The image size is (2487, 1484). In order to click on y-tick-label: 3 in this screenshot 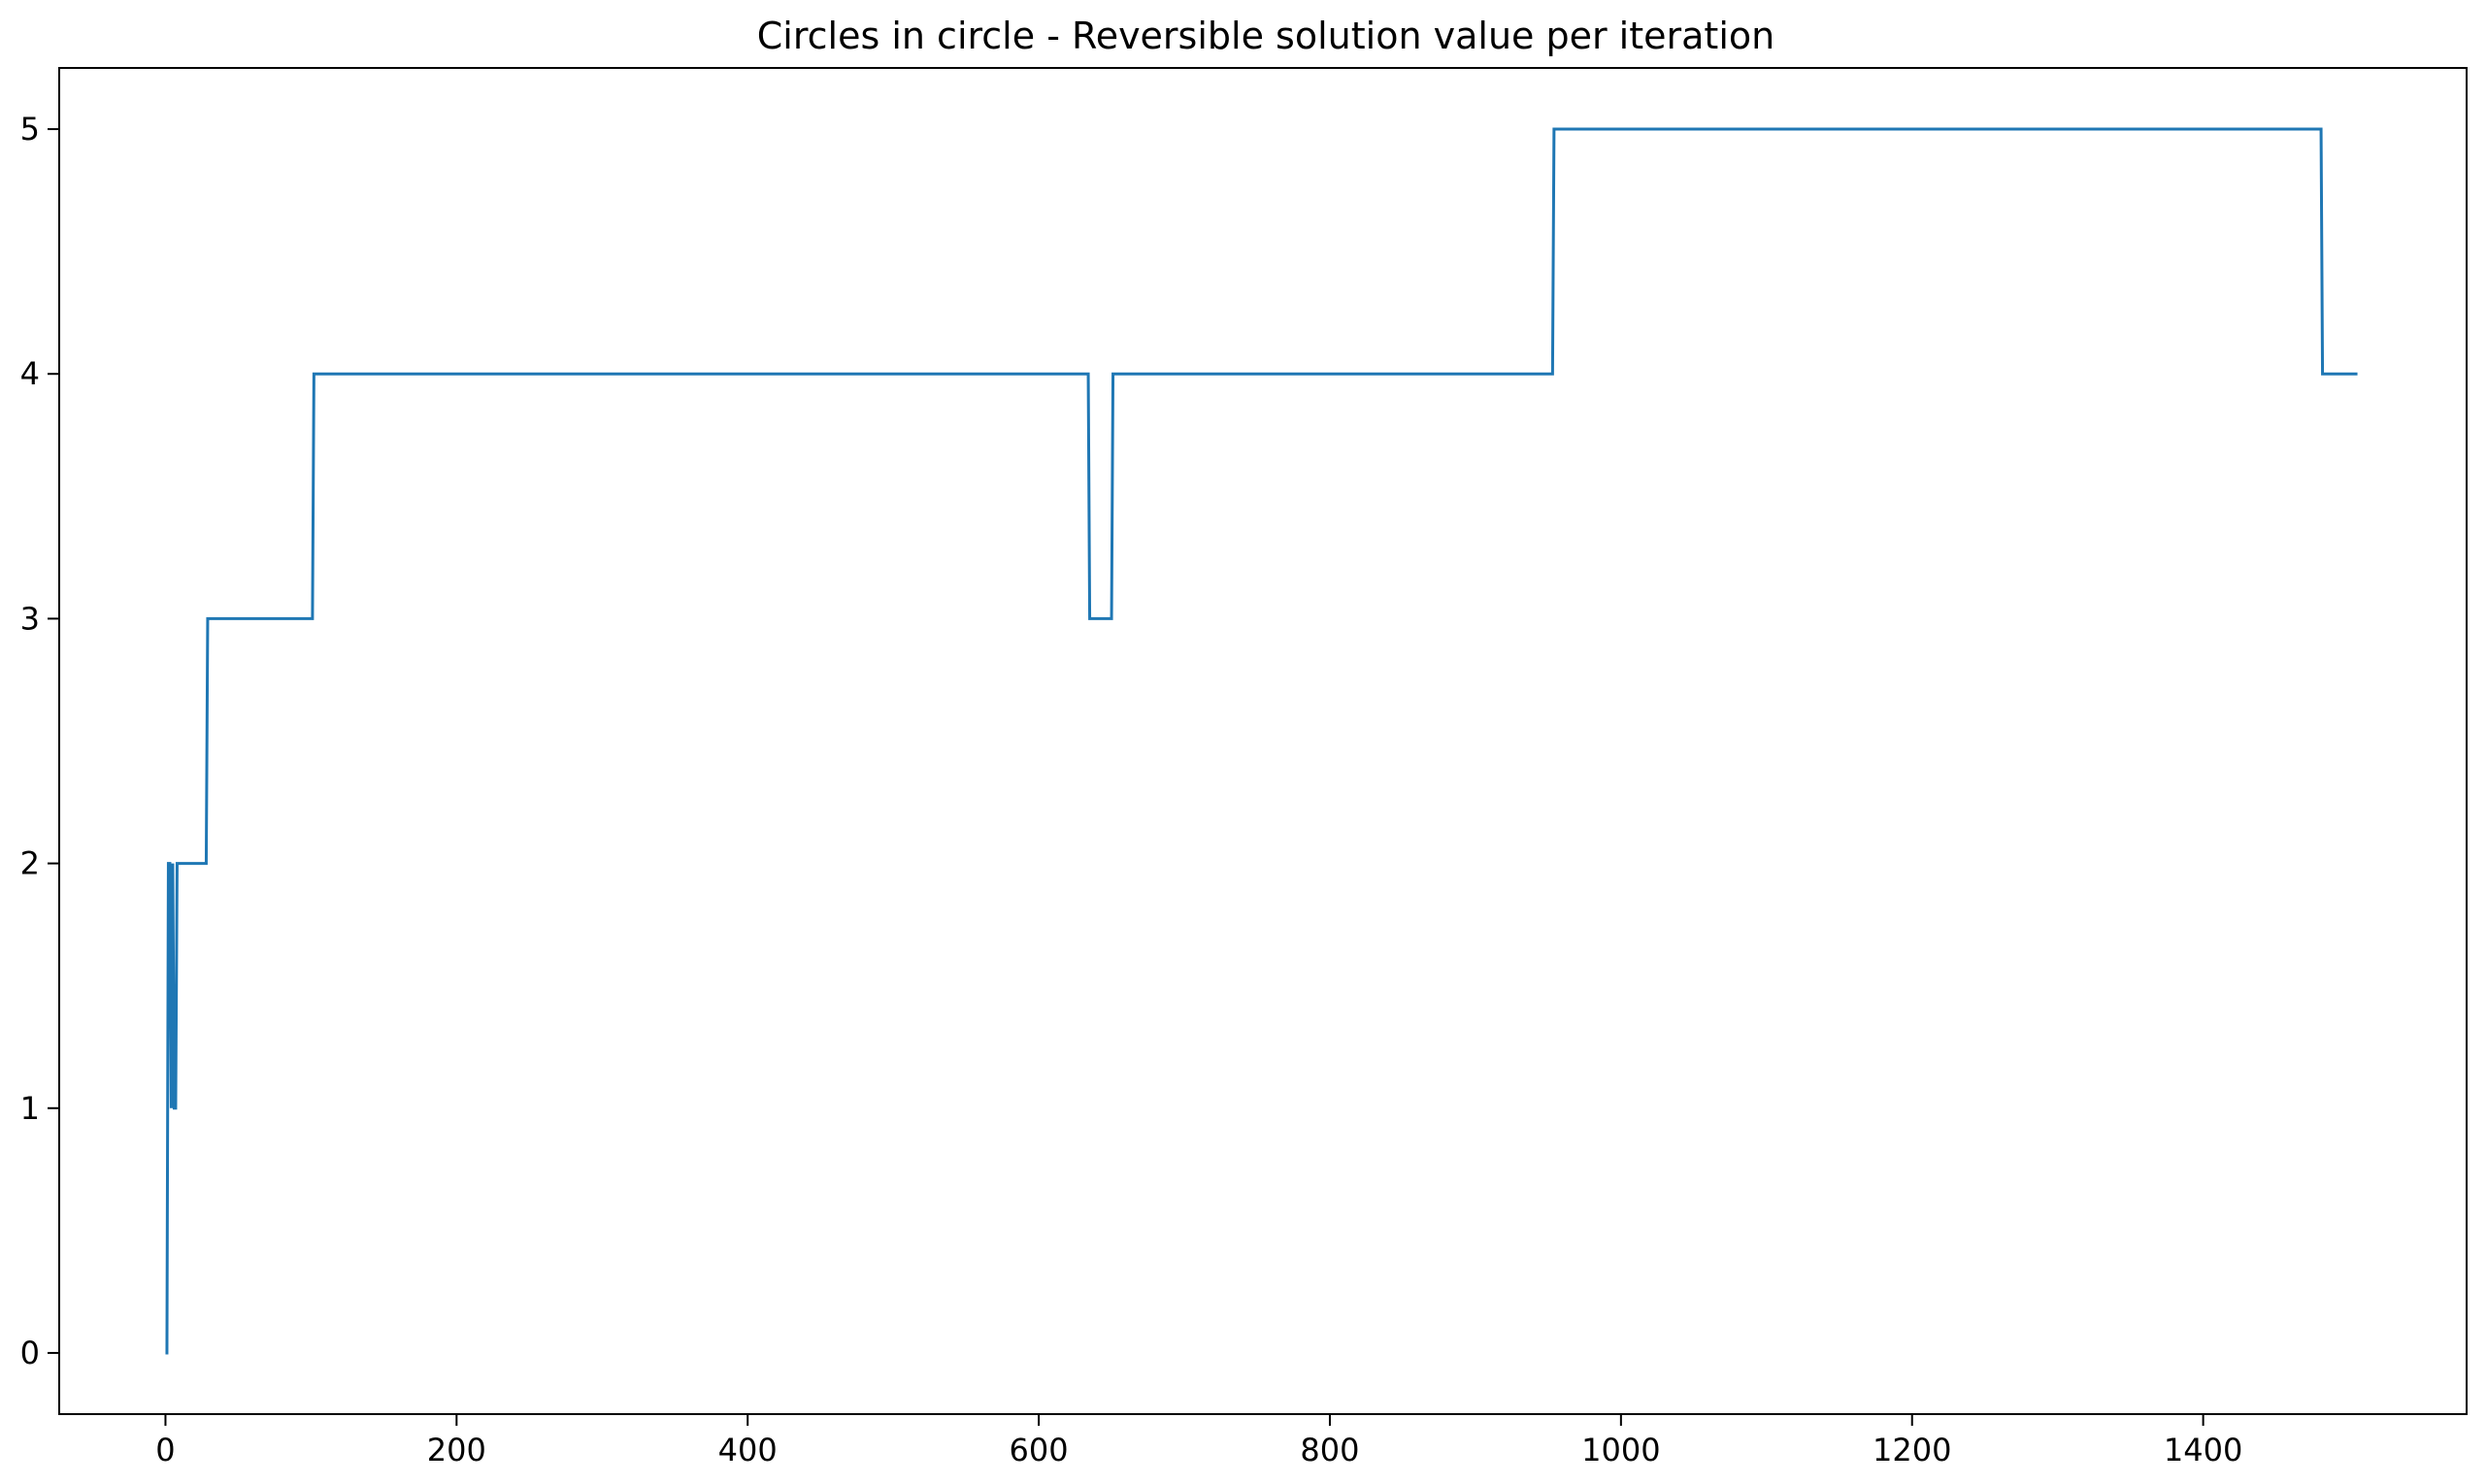, I will do `click(30, 618)`.